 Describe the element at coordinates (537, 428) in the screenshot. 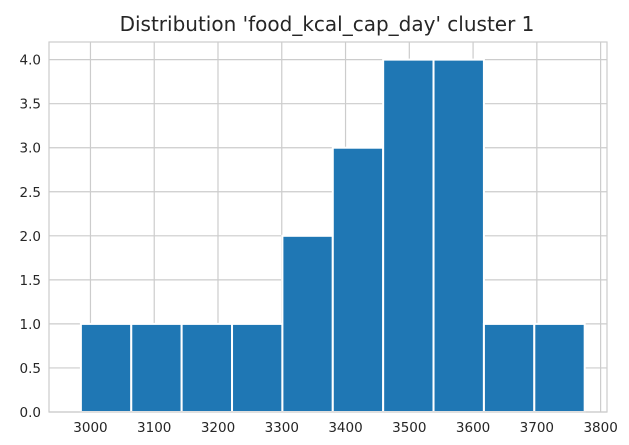

I see `x-tick-label: 3700` at that location.